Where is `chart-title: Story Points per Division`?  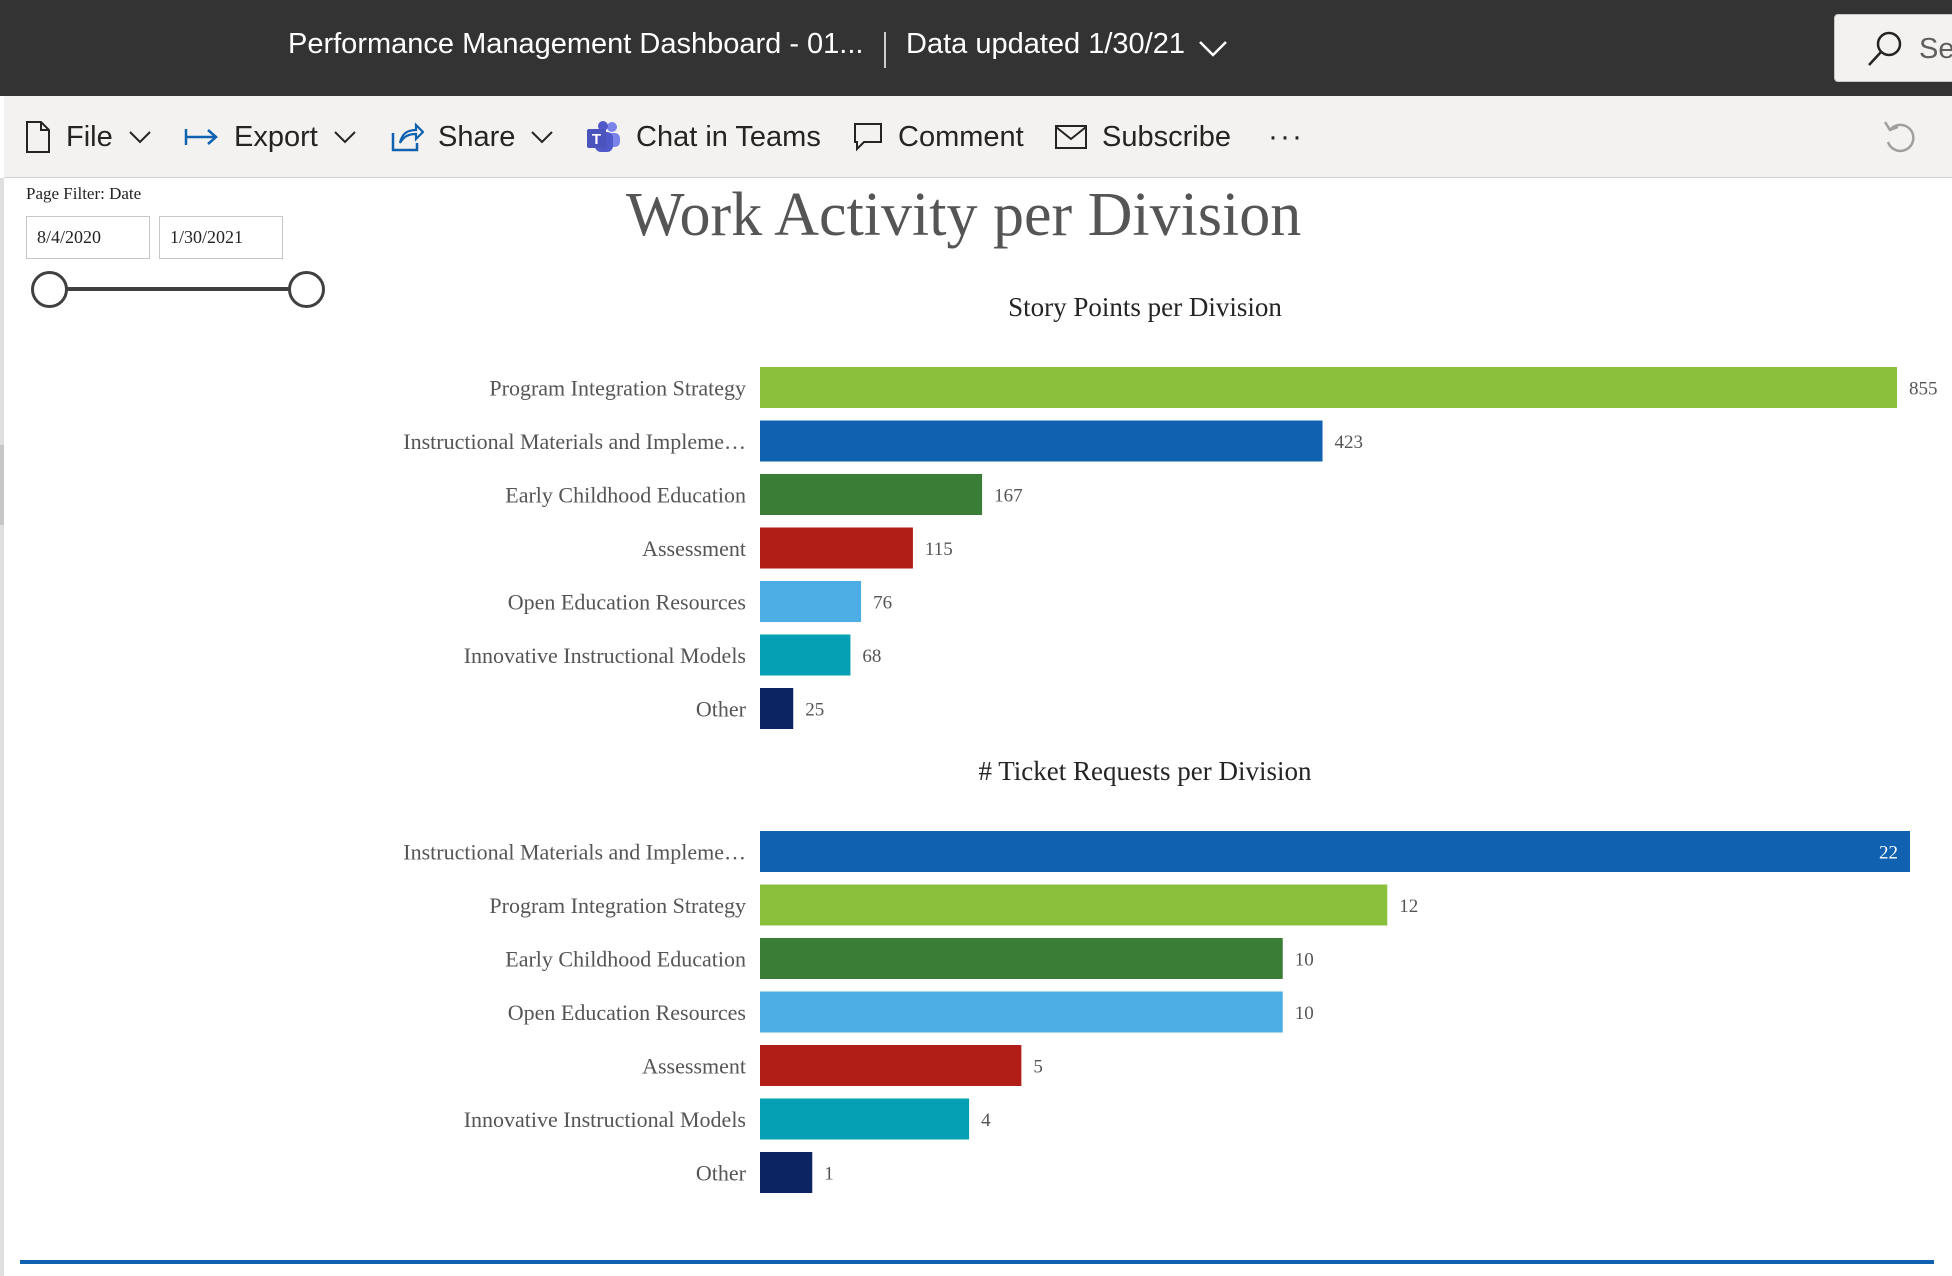
chart-title: Story Points per Division is located at coordinates (1145, 307).